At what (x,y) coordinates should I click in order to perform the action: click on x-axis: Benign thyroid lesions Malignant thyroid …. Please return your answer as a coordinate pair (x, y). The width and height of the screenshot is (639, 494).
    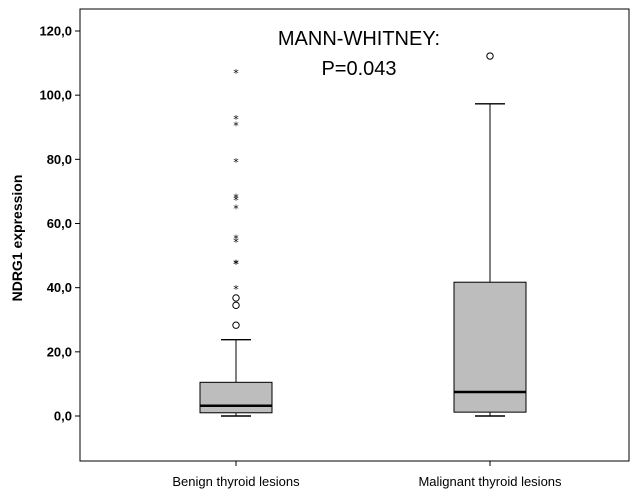
    Looking at the image, I should click on (367, 475).